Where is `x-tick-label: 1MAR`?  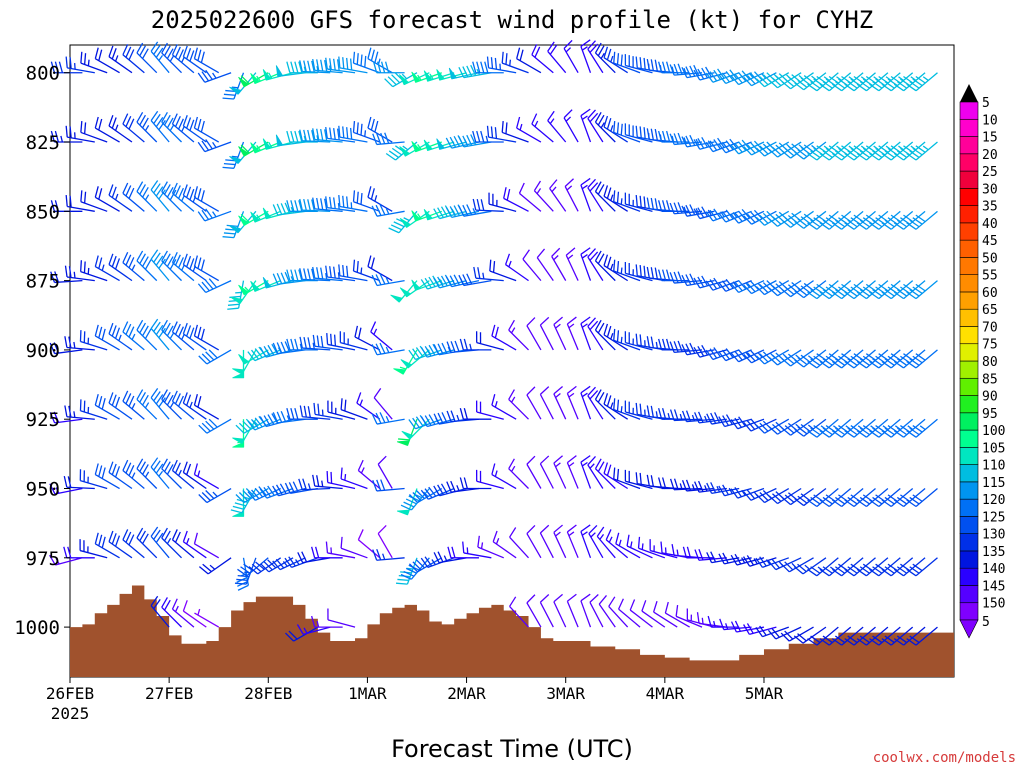
x-tick-label: 1MAR is located at coordinates (367, 693).